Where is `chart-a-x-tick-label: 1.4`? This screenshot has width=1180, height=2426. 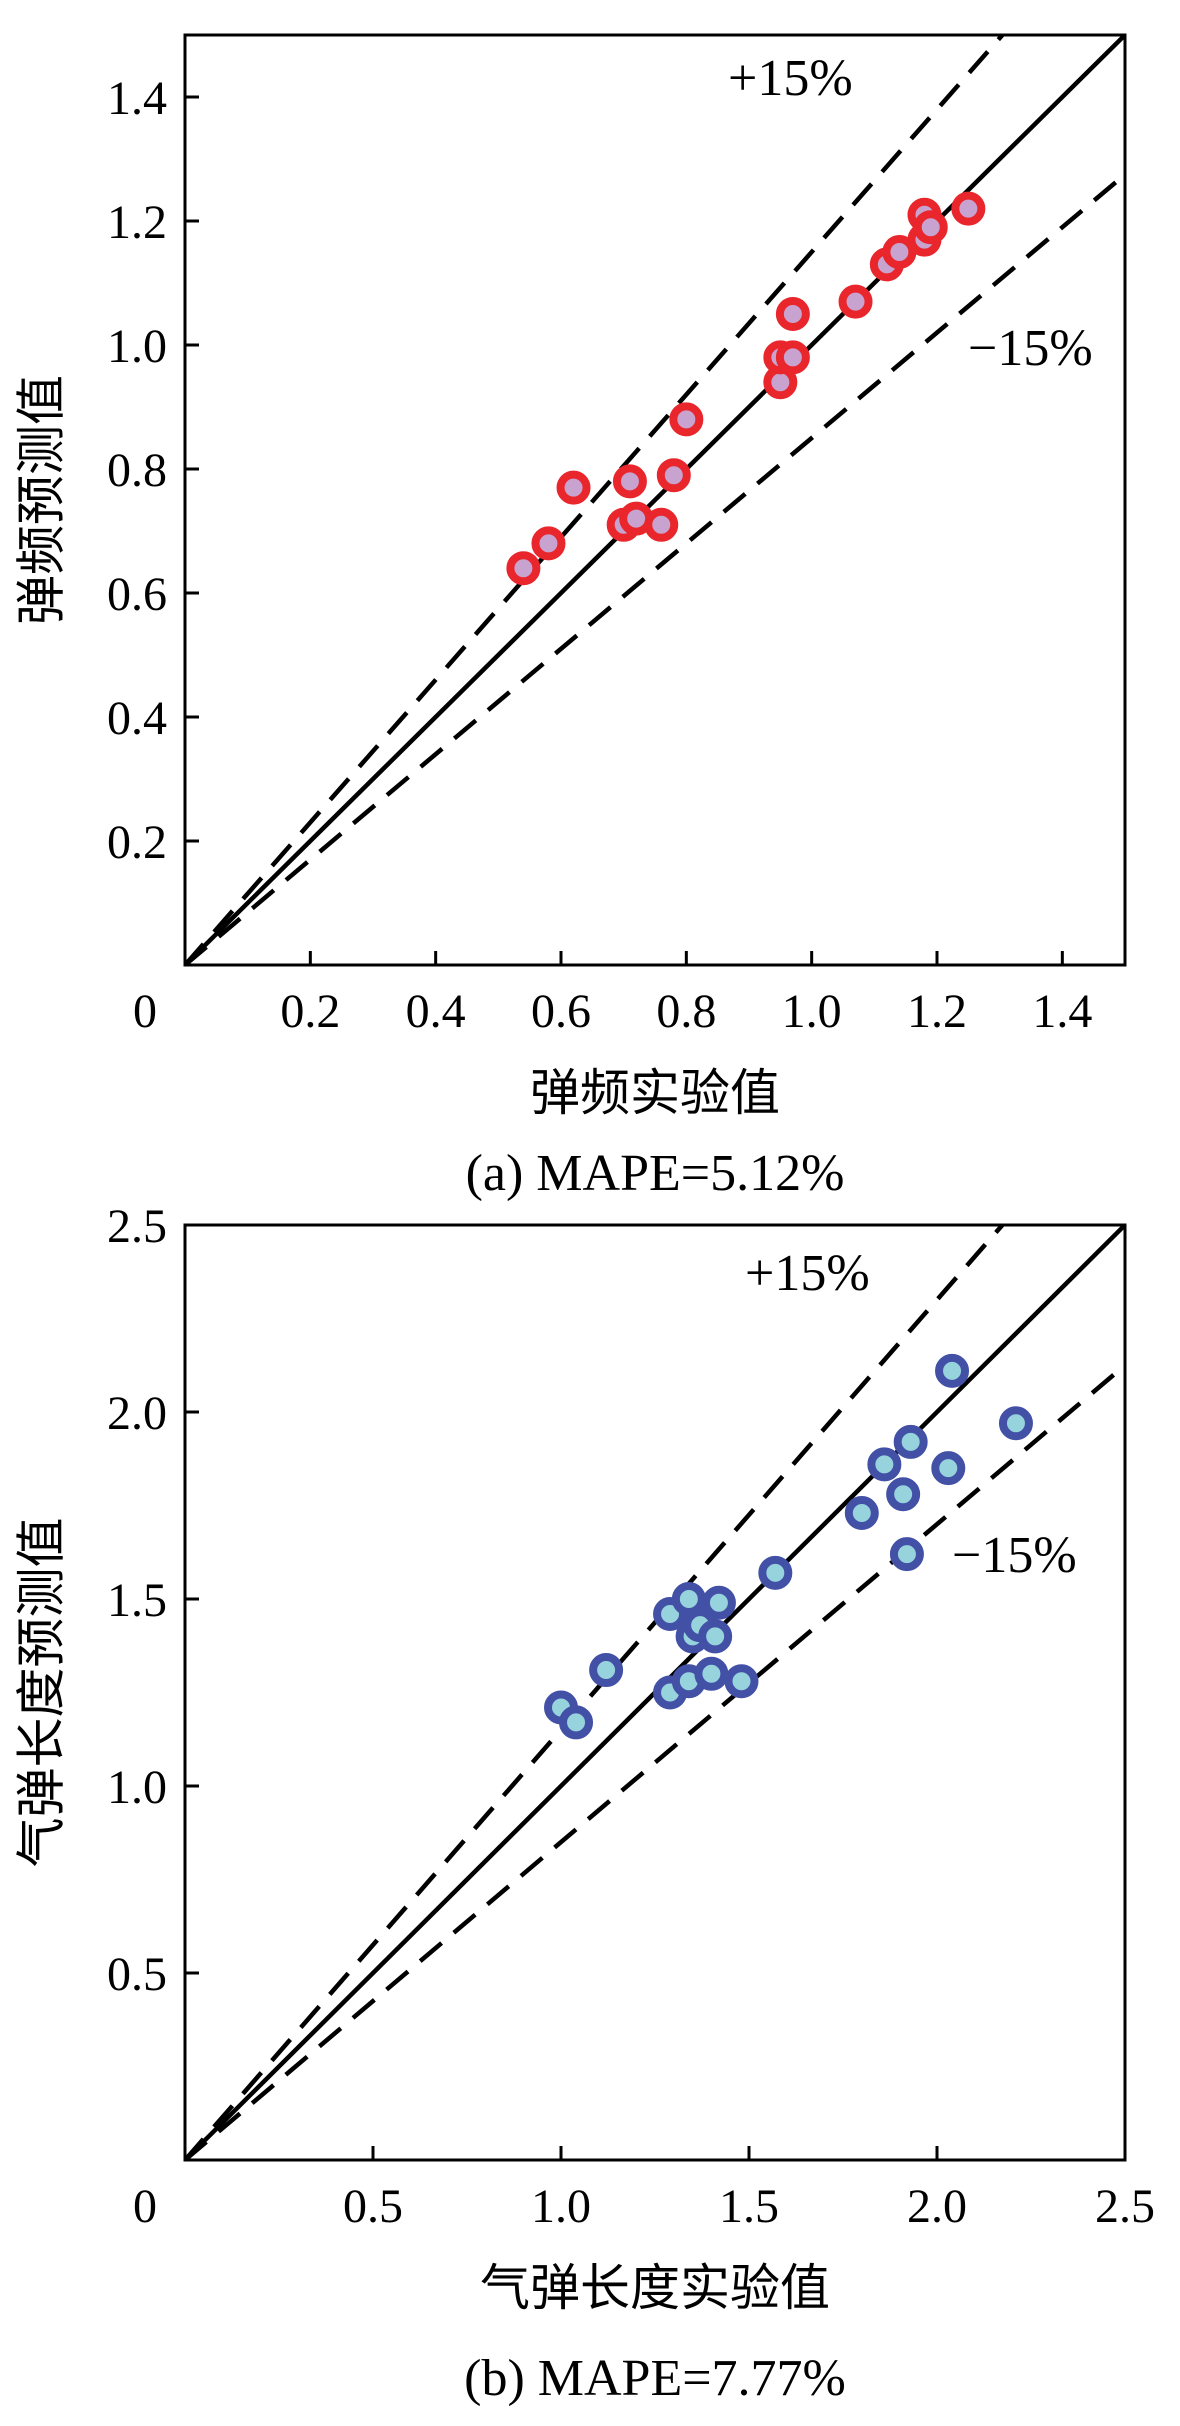
chart-a-x-tick-label: 1.4 is located at coordinates (1062, 1011).